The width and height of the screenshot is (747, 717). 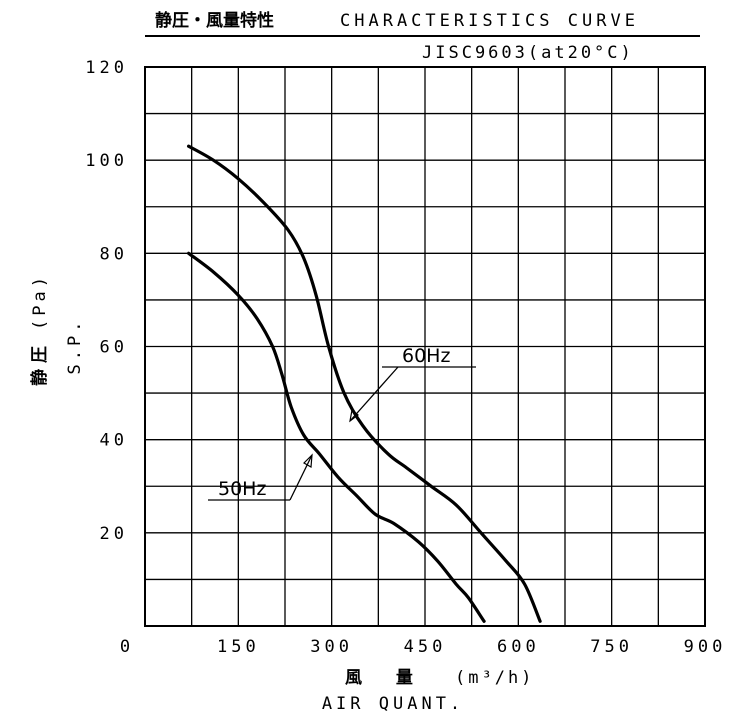 What do you see at coordinates (354, 415) in the screenshot?
I see `label-60hz-arrowhead` at bounding box center [354, 415].